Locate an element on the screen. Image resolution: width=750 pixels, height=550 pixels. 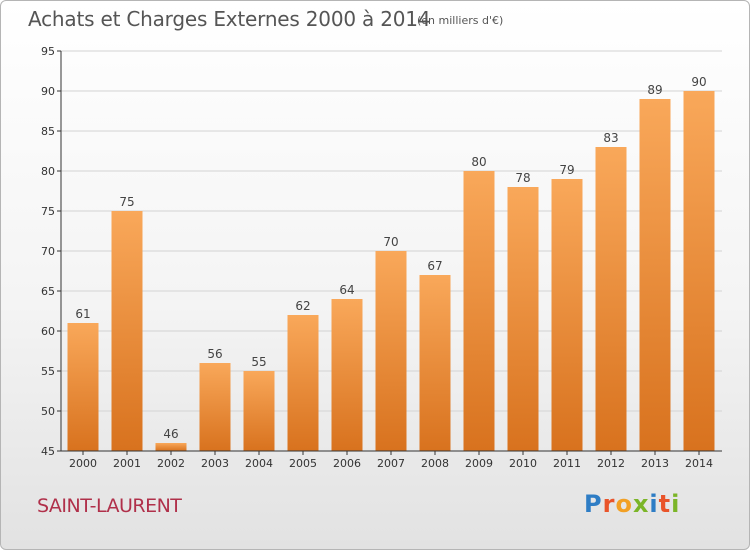
x-tick-label: 2010 is located at coordinates (523, 463).